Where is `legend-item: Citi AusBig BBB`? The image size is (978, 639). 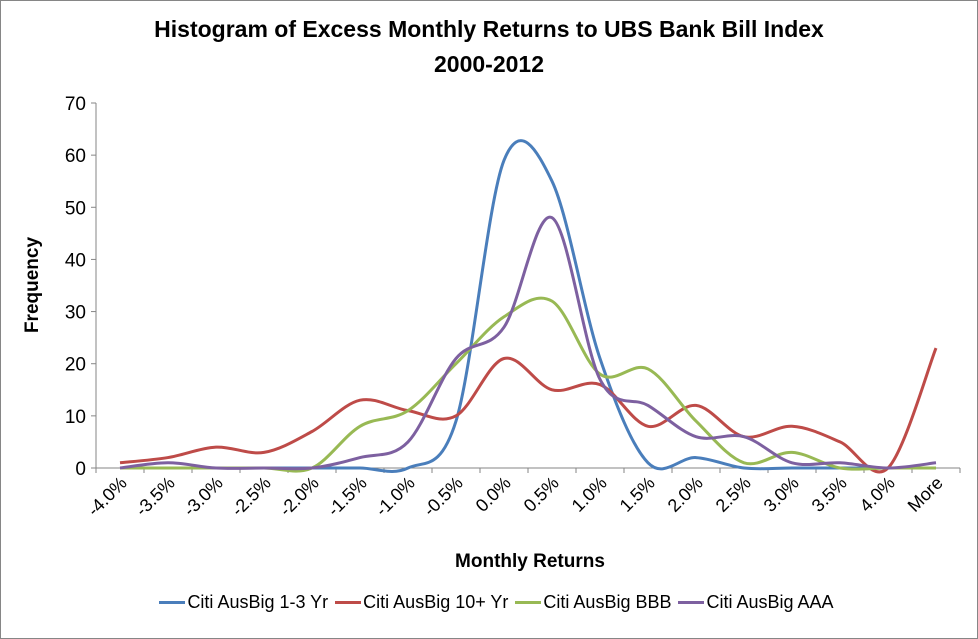
legend-item: Citi AusBig BBB is located at coordinates (593, 602).